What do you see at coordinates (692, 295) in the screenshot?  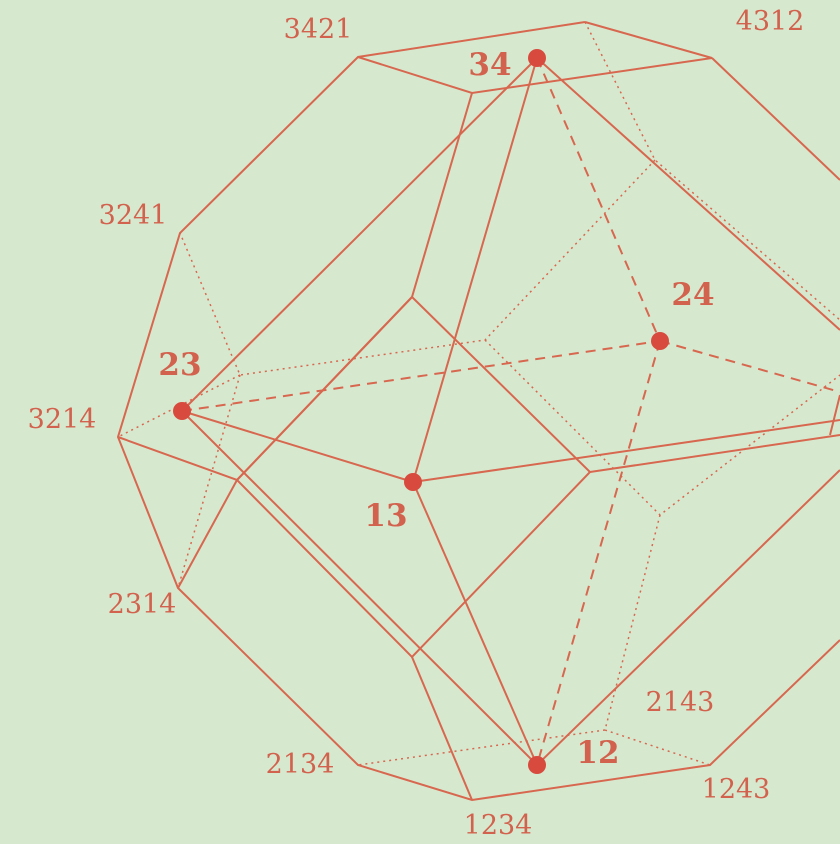 I see `point-label: 24` at bounding box center [692, 295].